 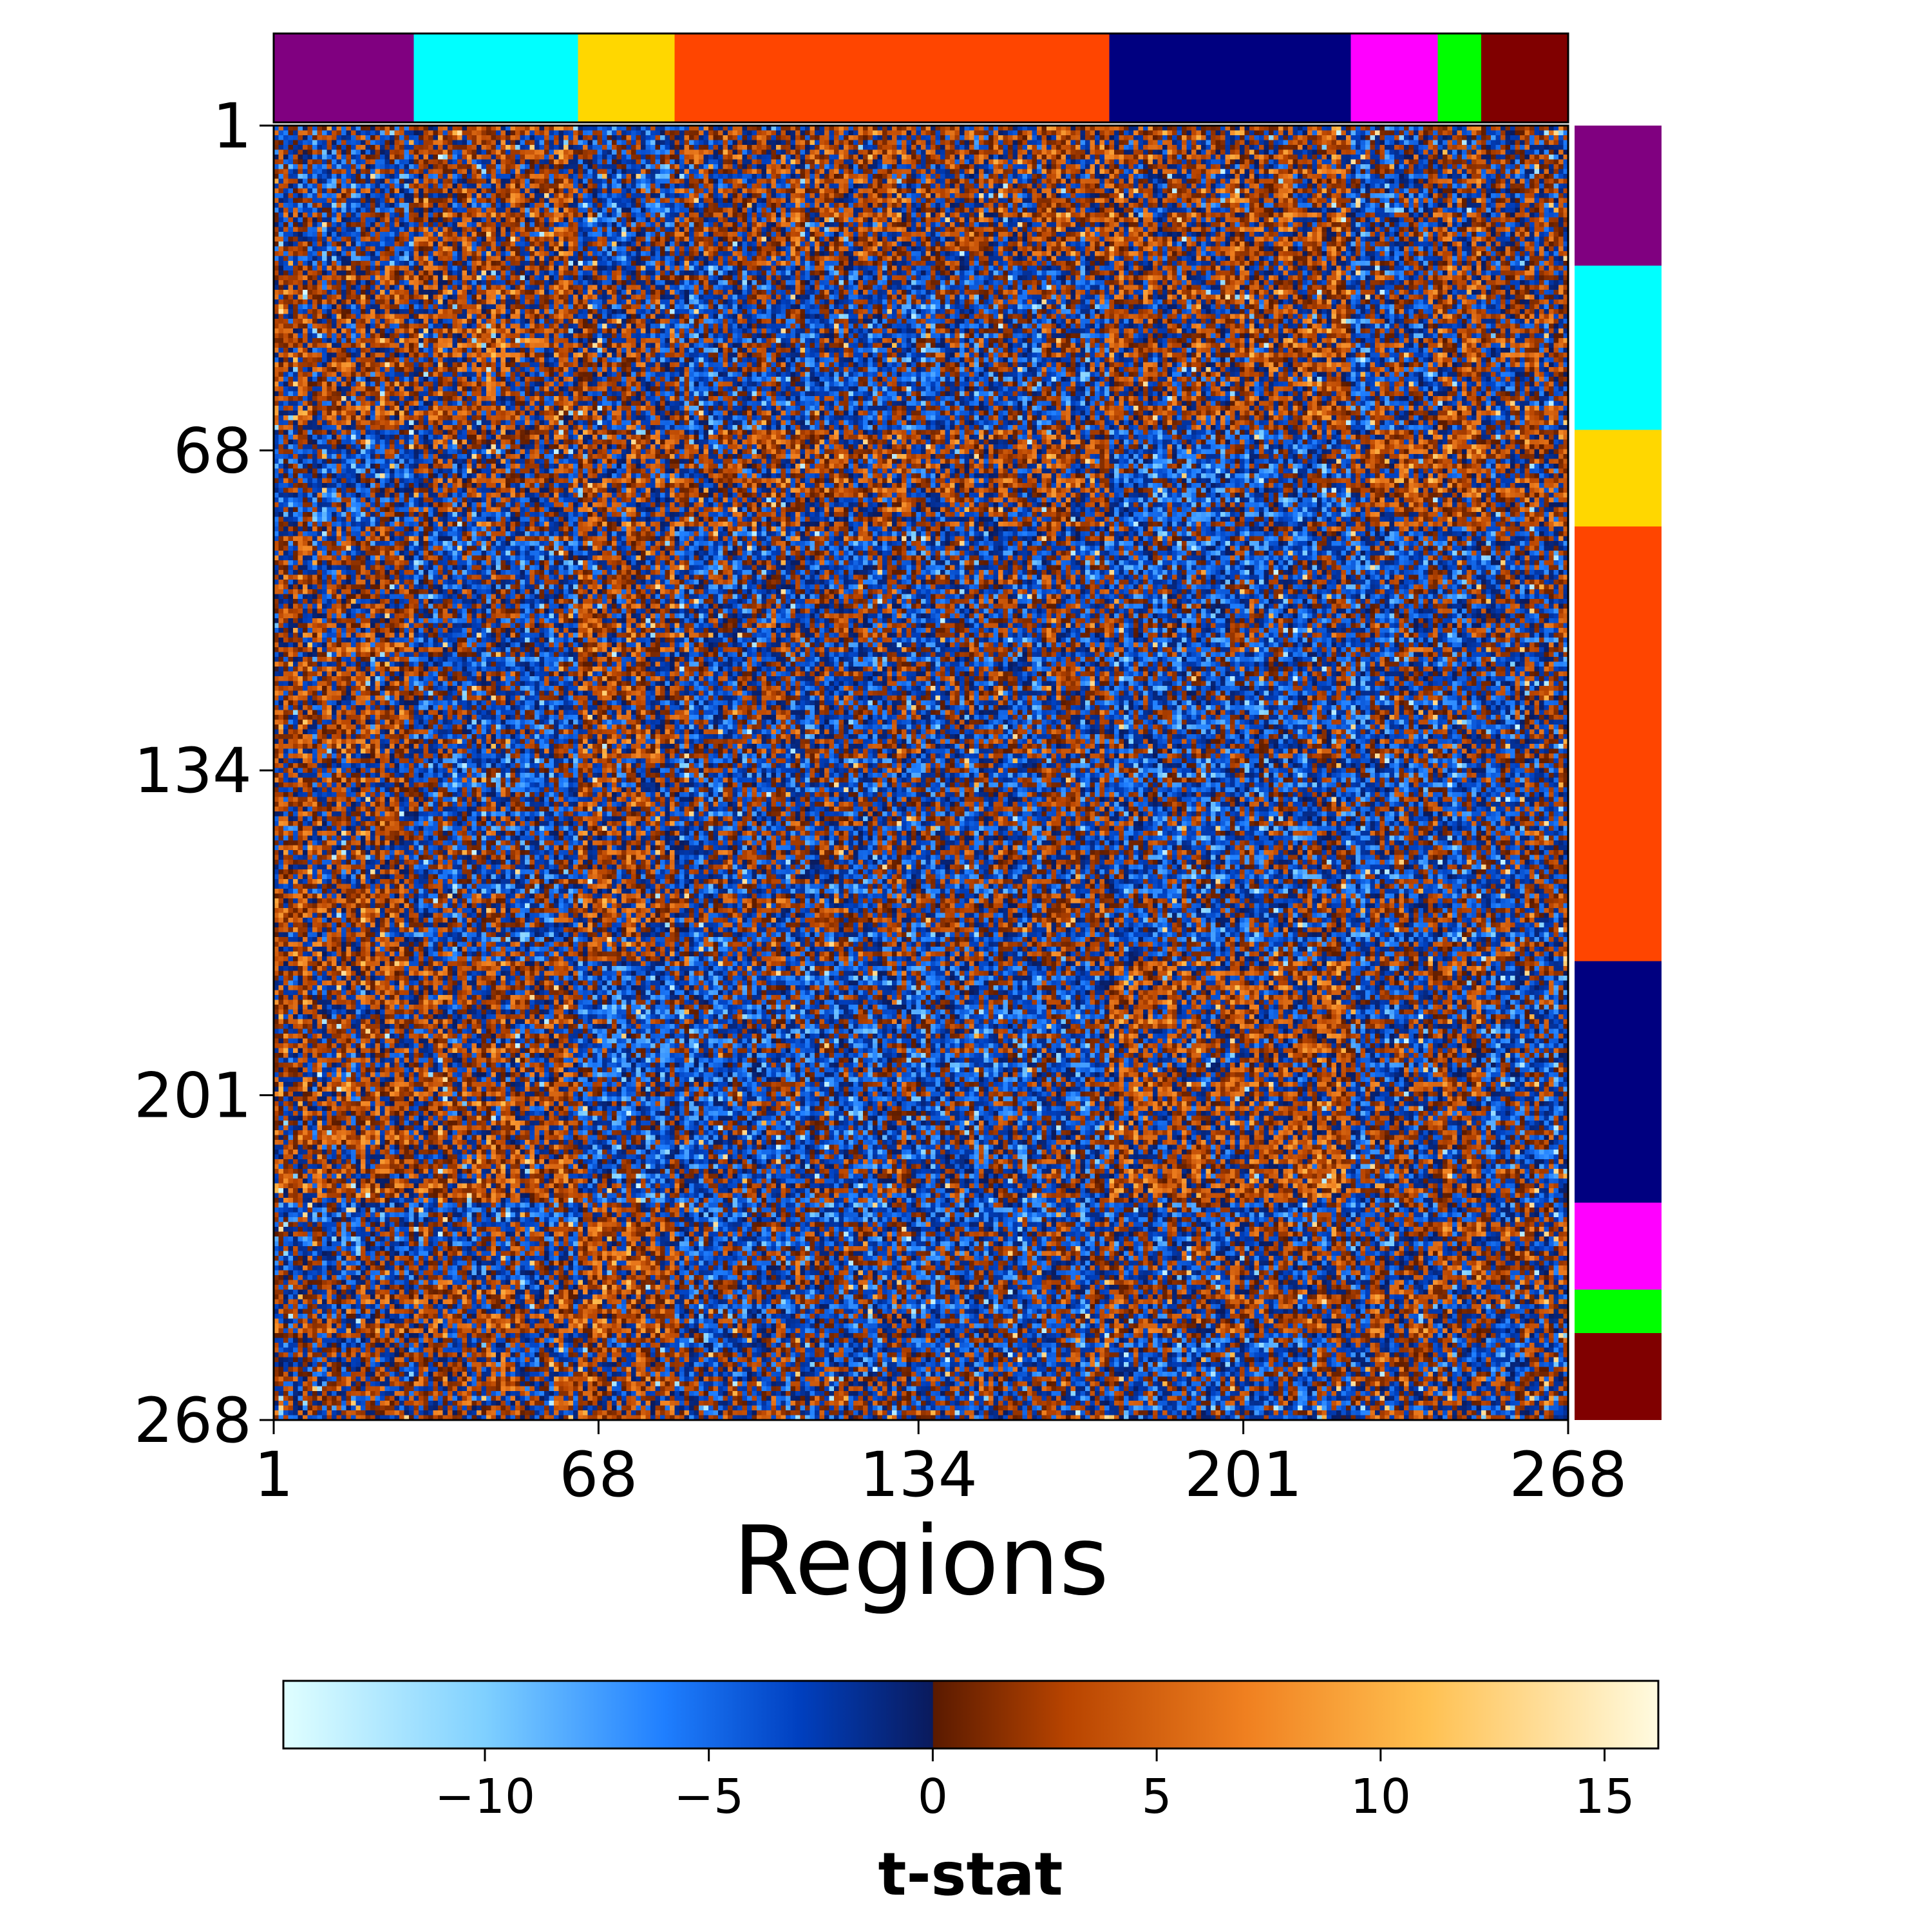 I want to click on y-tick-label: 1, so click(x=232, y=126).